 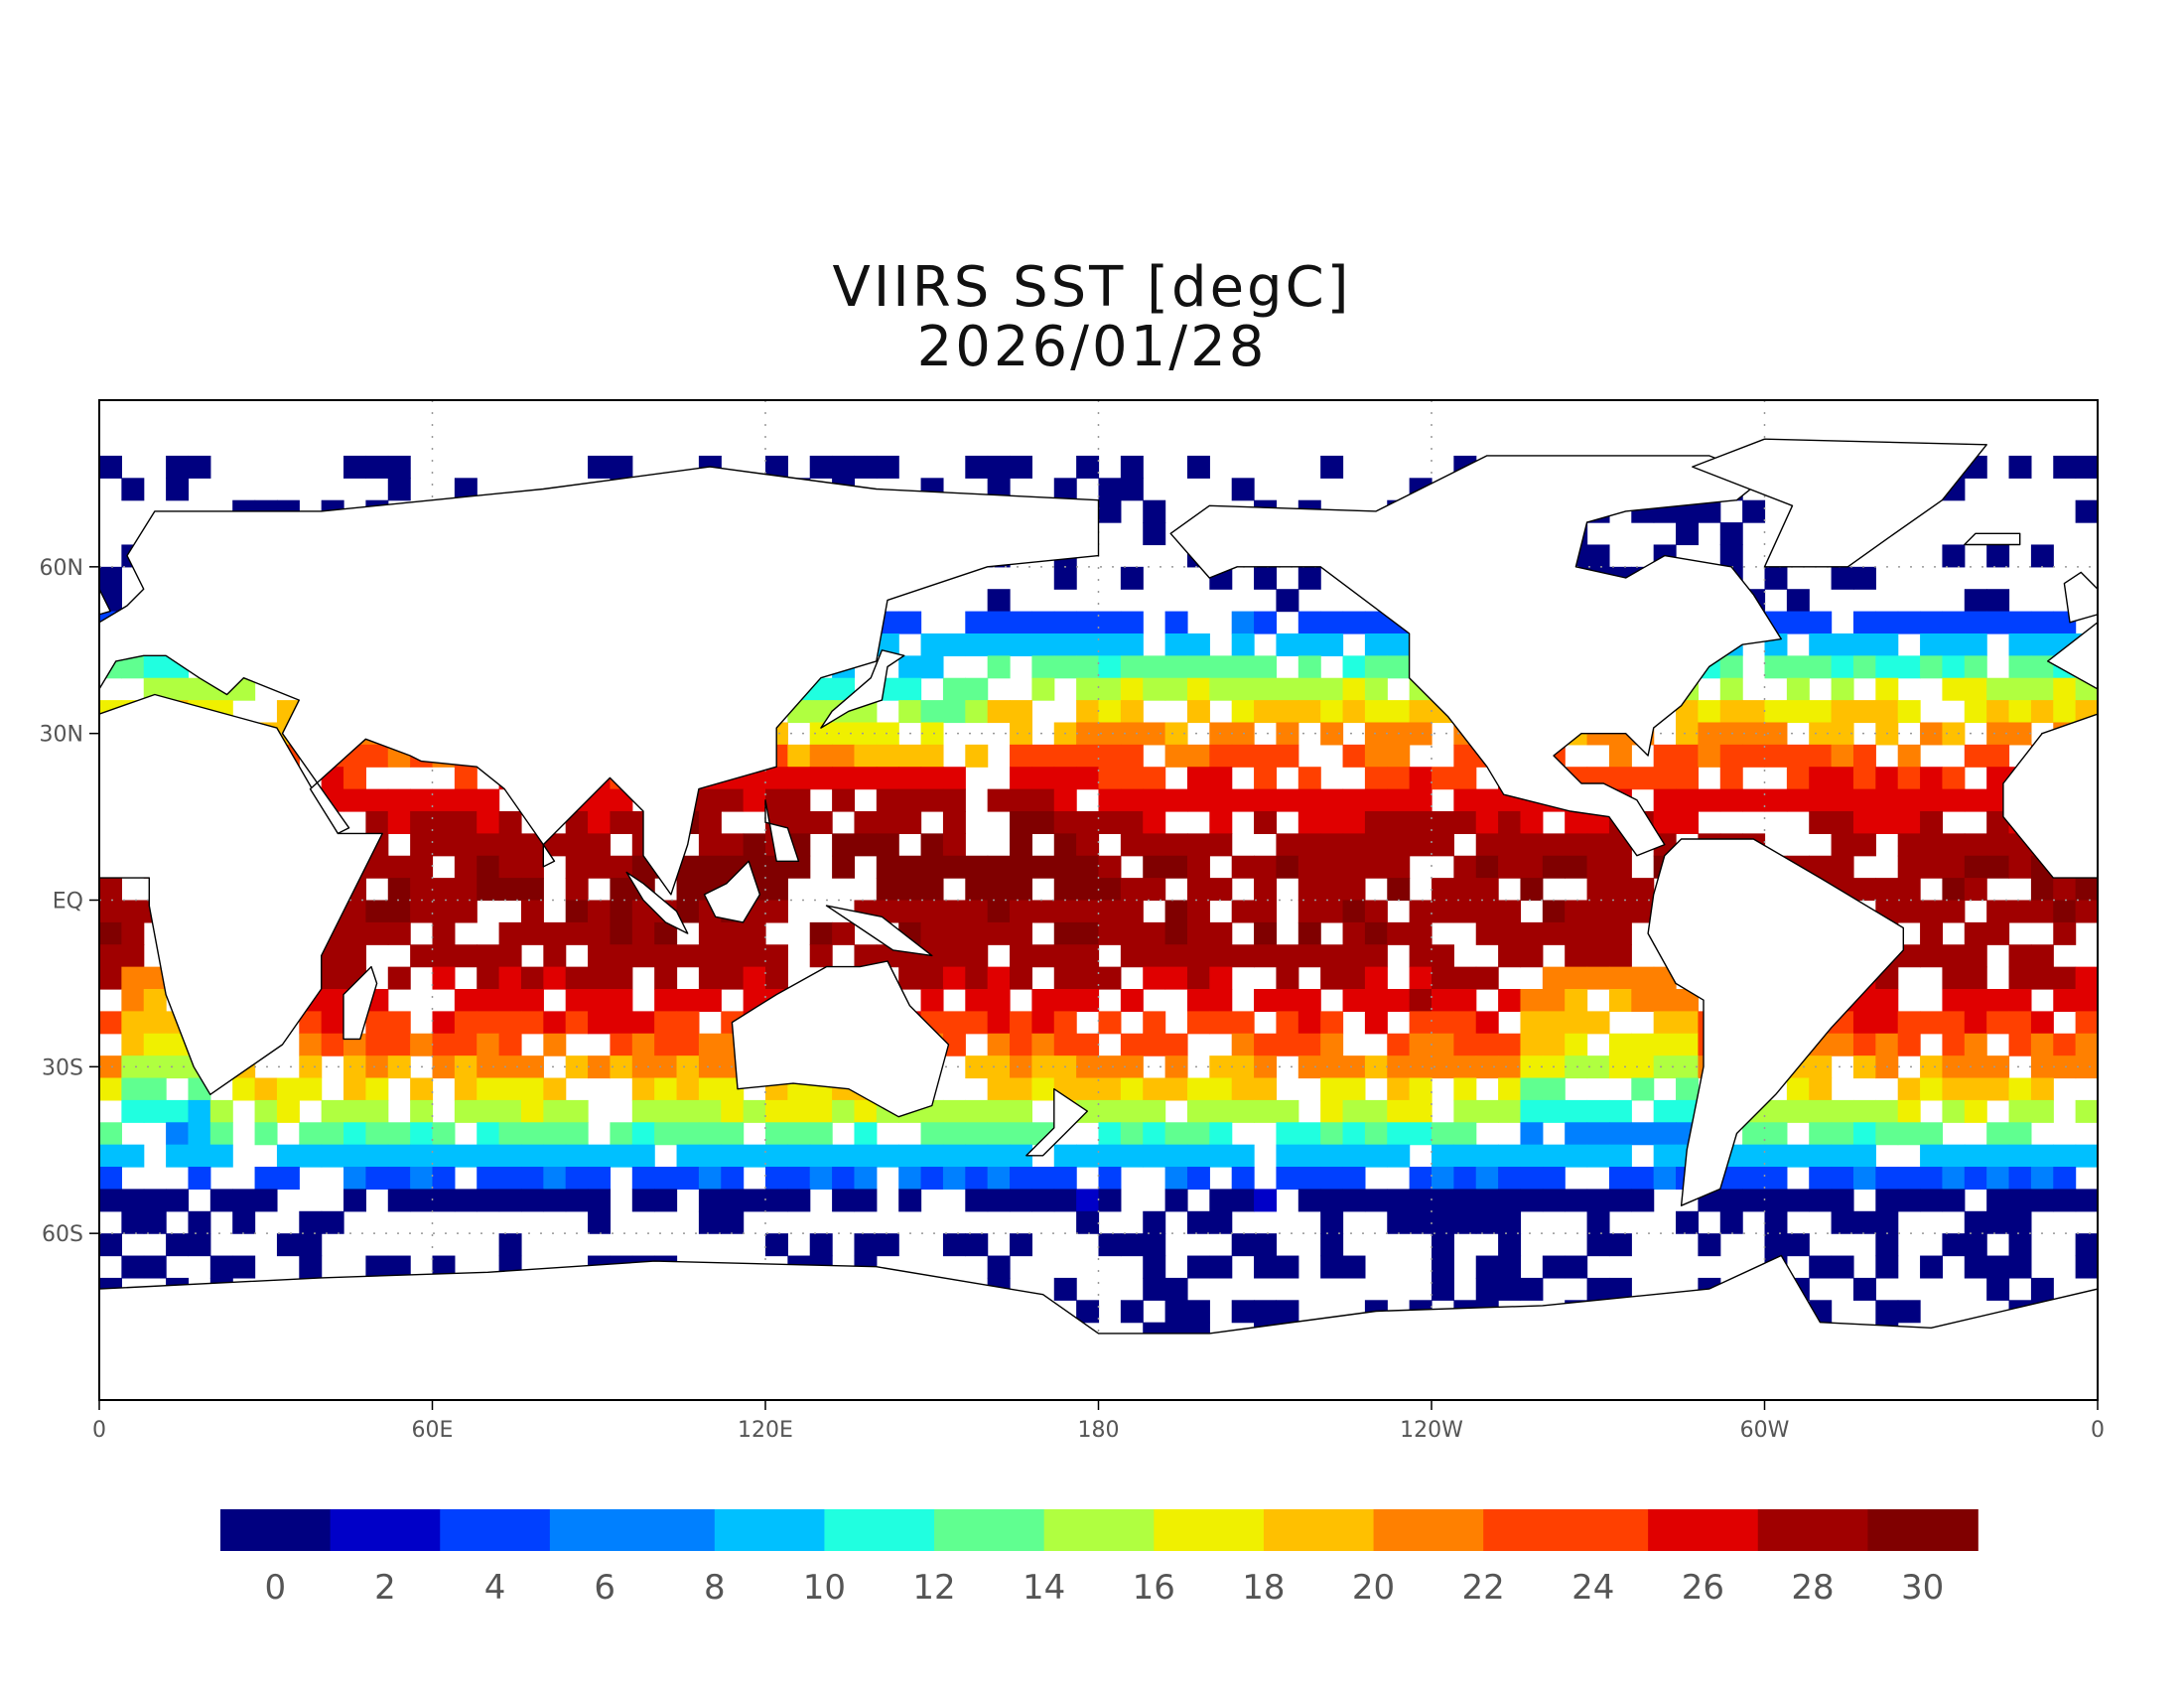 I want to click on colorbar-label: 26, so click(x=1703, y=1588).